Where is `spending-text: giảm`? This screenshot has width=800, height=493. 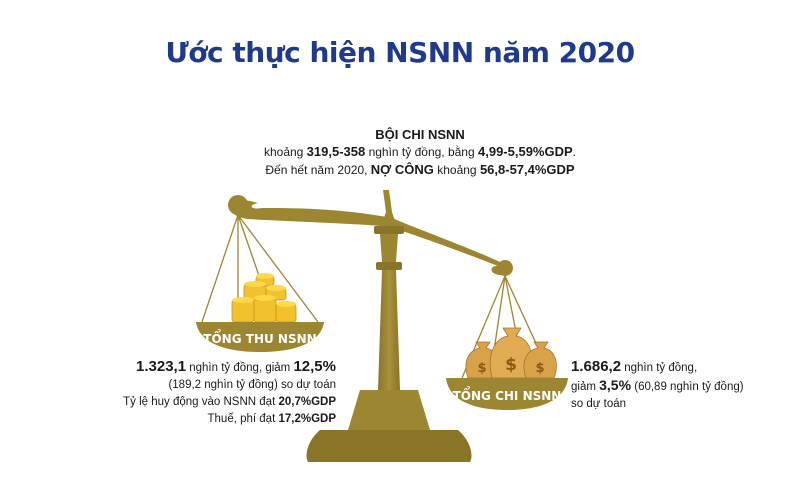
spending-text: giảm is located at coordinates (585, 387).